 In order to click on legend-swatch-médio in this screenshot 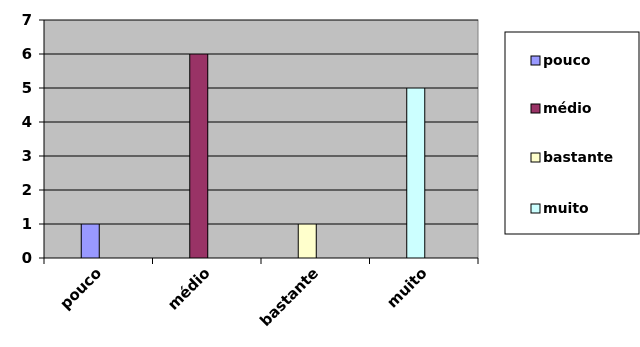, I will do `click(535, 108)`.